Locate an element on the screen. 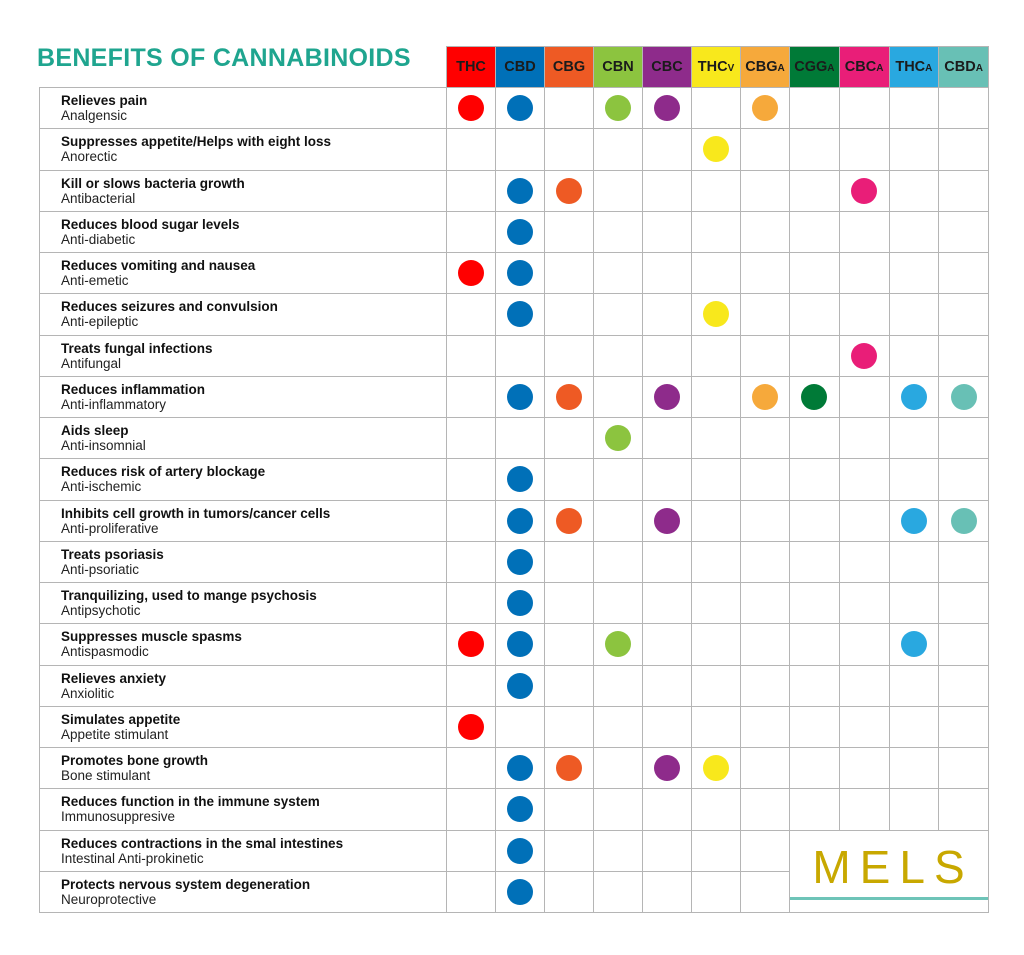 The image size is (1024, 955). column-header-cbca: CBCA is located at coordinates (864, 67).